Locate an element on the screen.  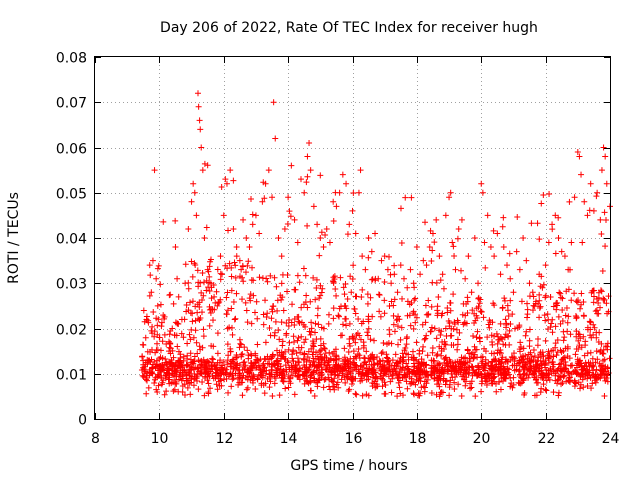
y-tick-label: 0 is located at coordinates (82, 421).